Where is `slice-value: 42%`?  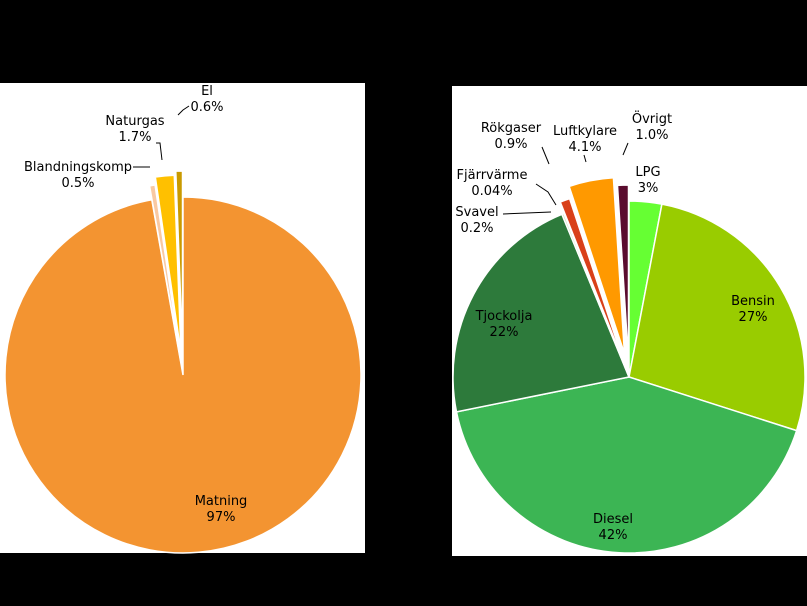 slice-value: 42% is located at coordinates (613, 535).